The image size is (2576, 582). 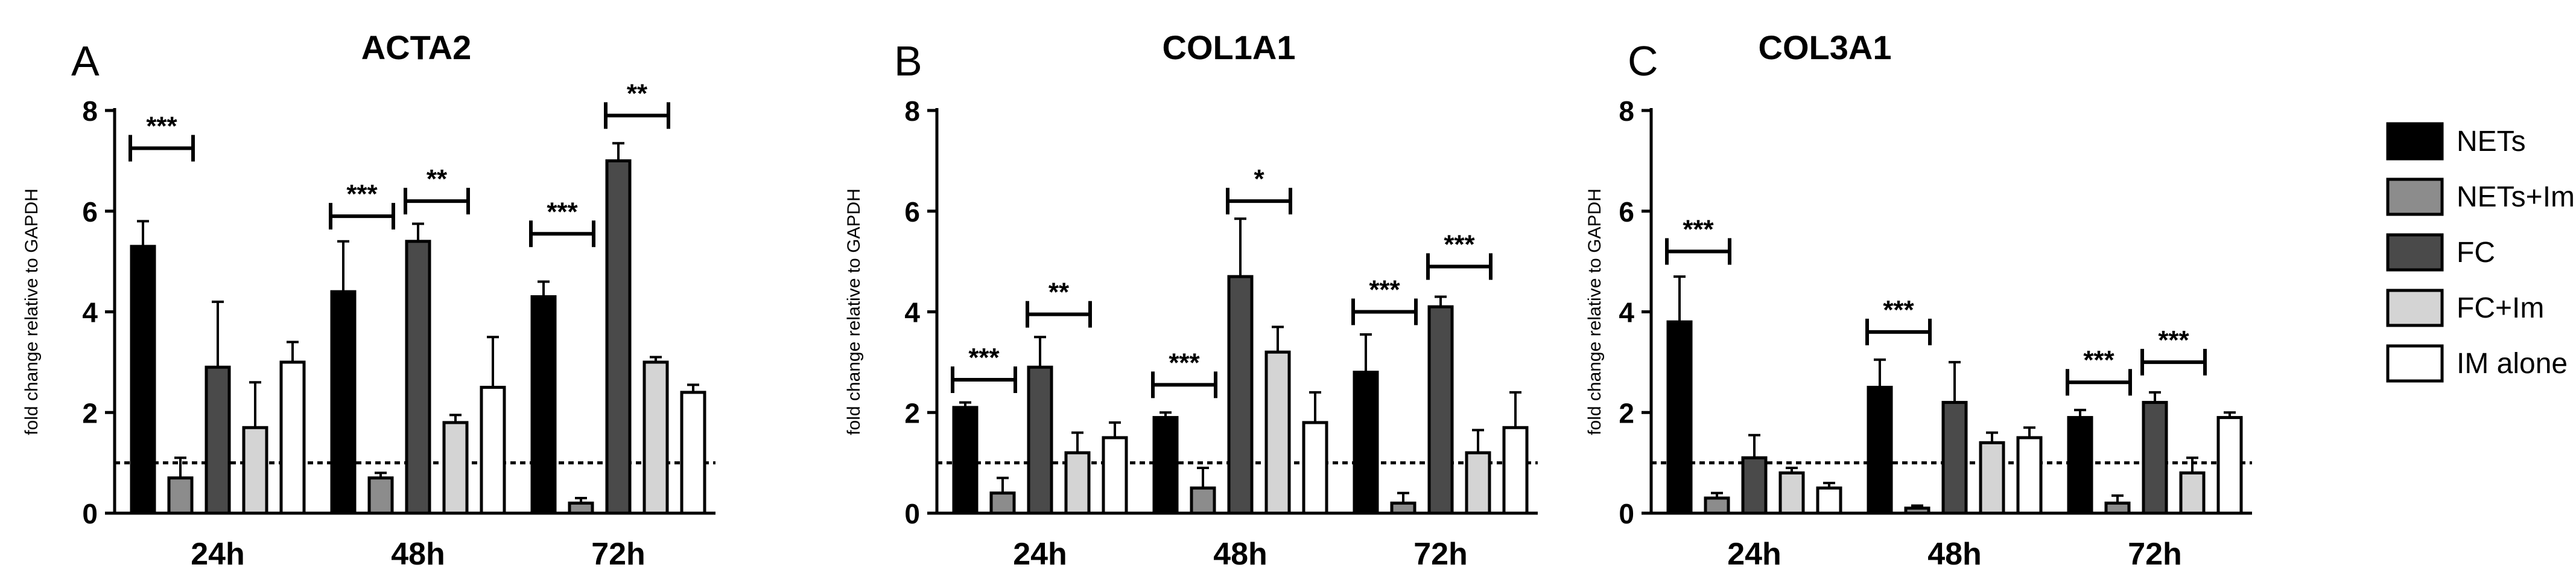 What do you see at coordinates (2476, 253) in the screenshot?
I see `legend-label: FC` at bounding box center [2476, 253].